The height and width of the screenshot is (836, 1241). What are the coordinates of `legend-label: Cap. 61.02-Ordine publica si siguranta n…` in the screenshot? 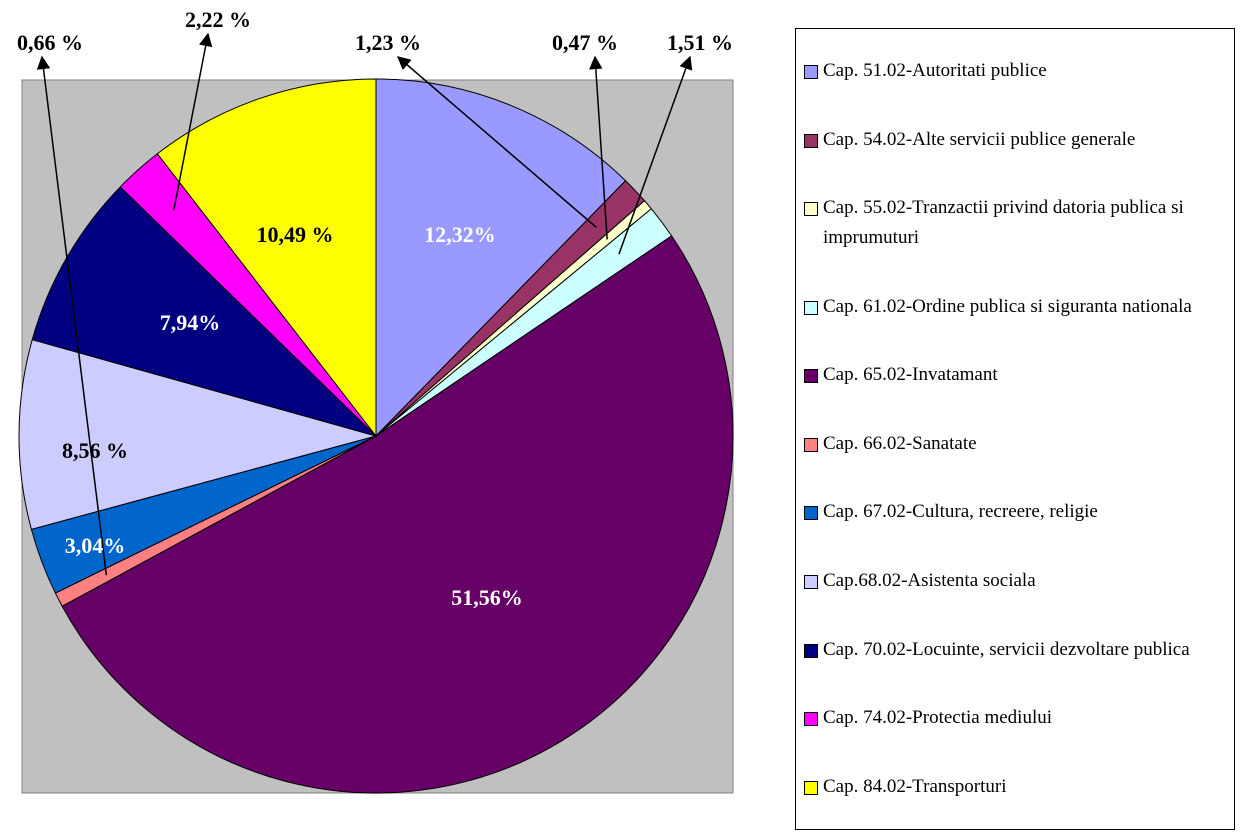 It's located at (1007, 306).